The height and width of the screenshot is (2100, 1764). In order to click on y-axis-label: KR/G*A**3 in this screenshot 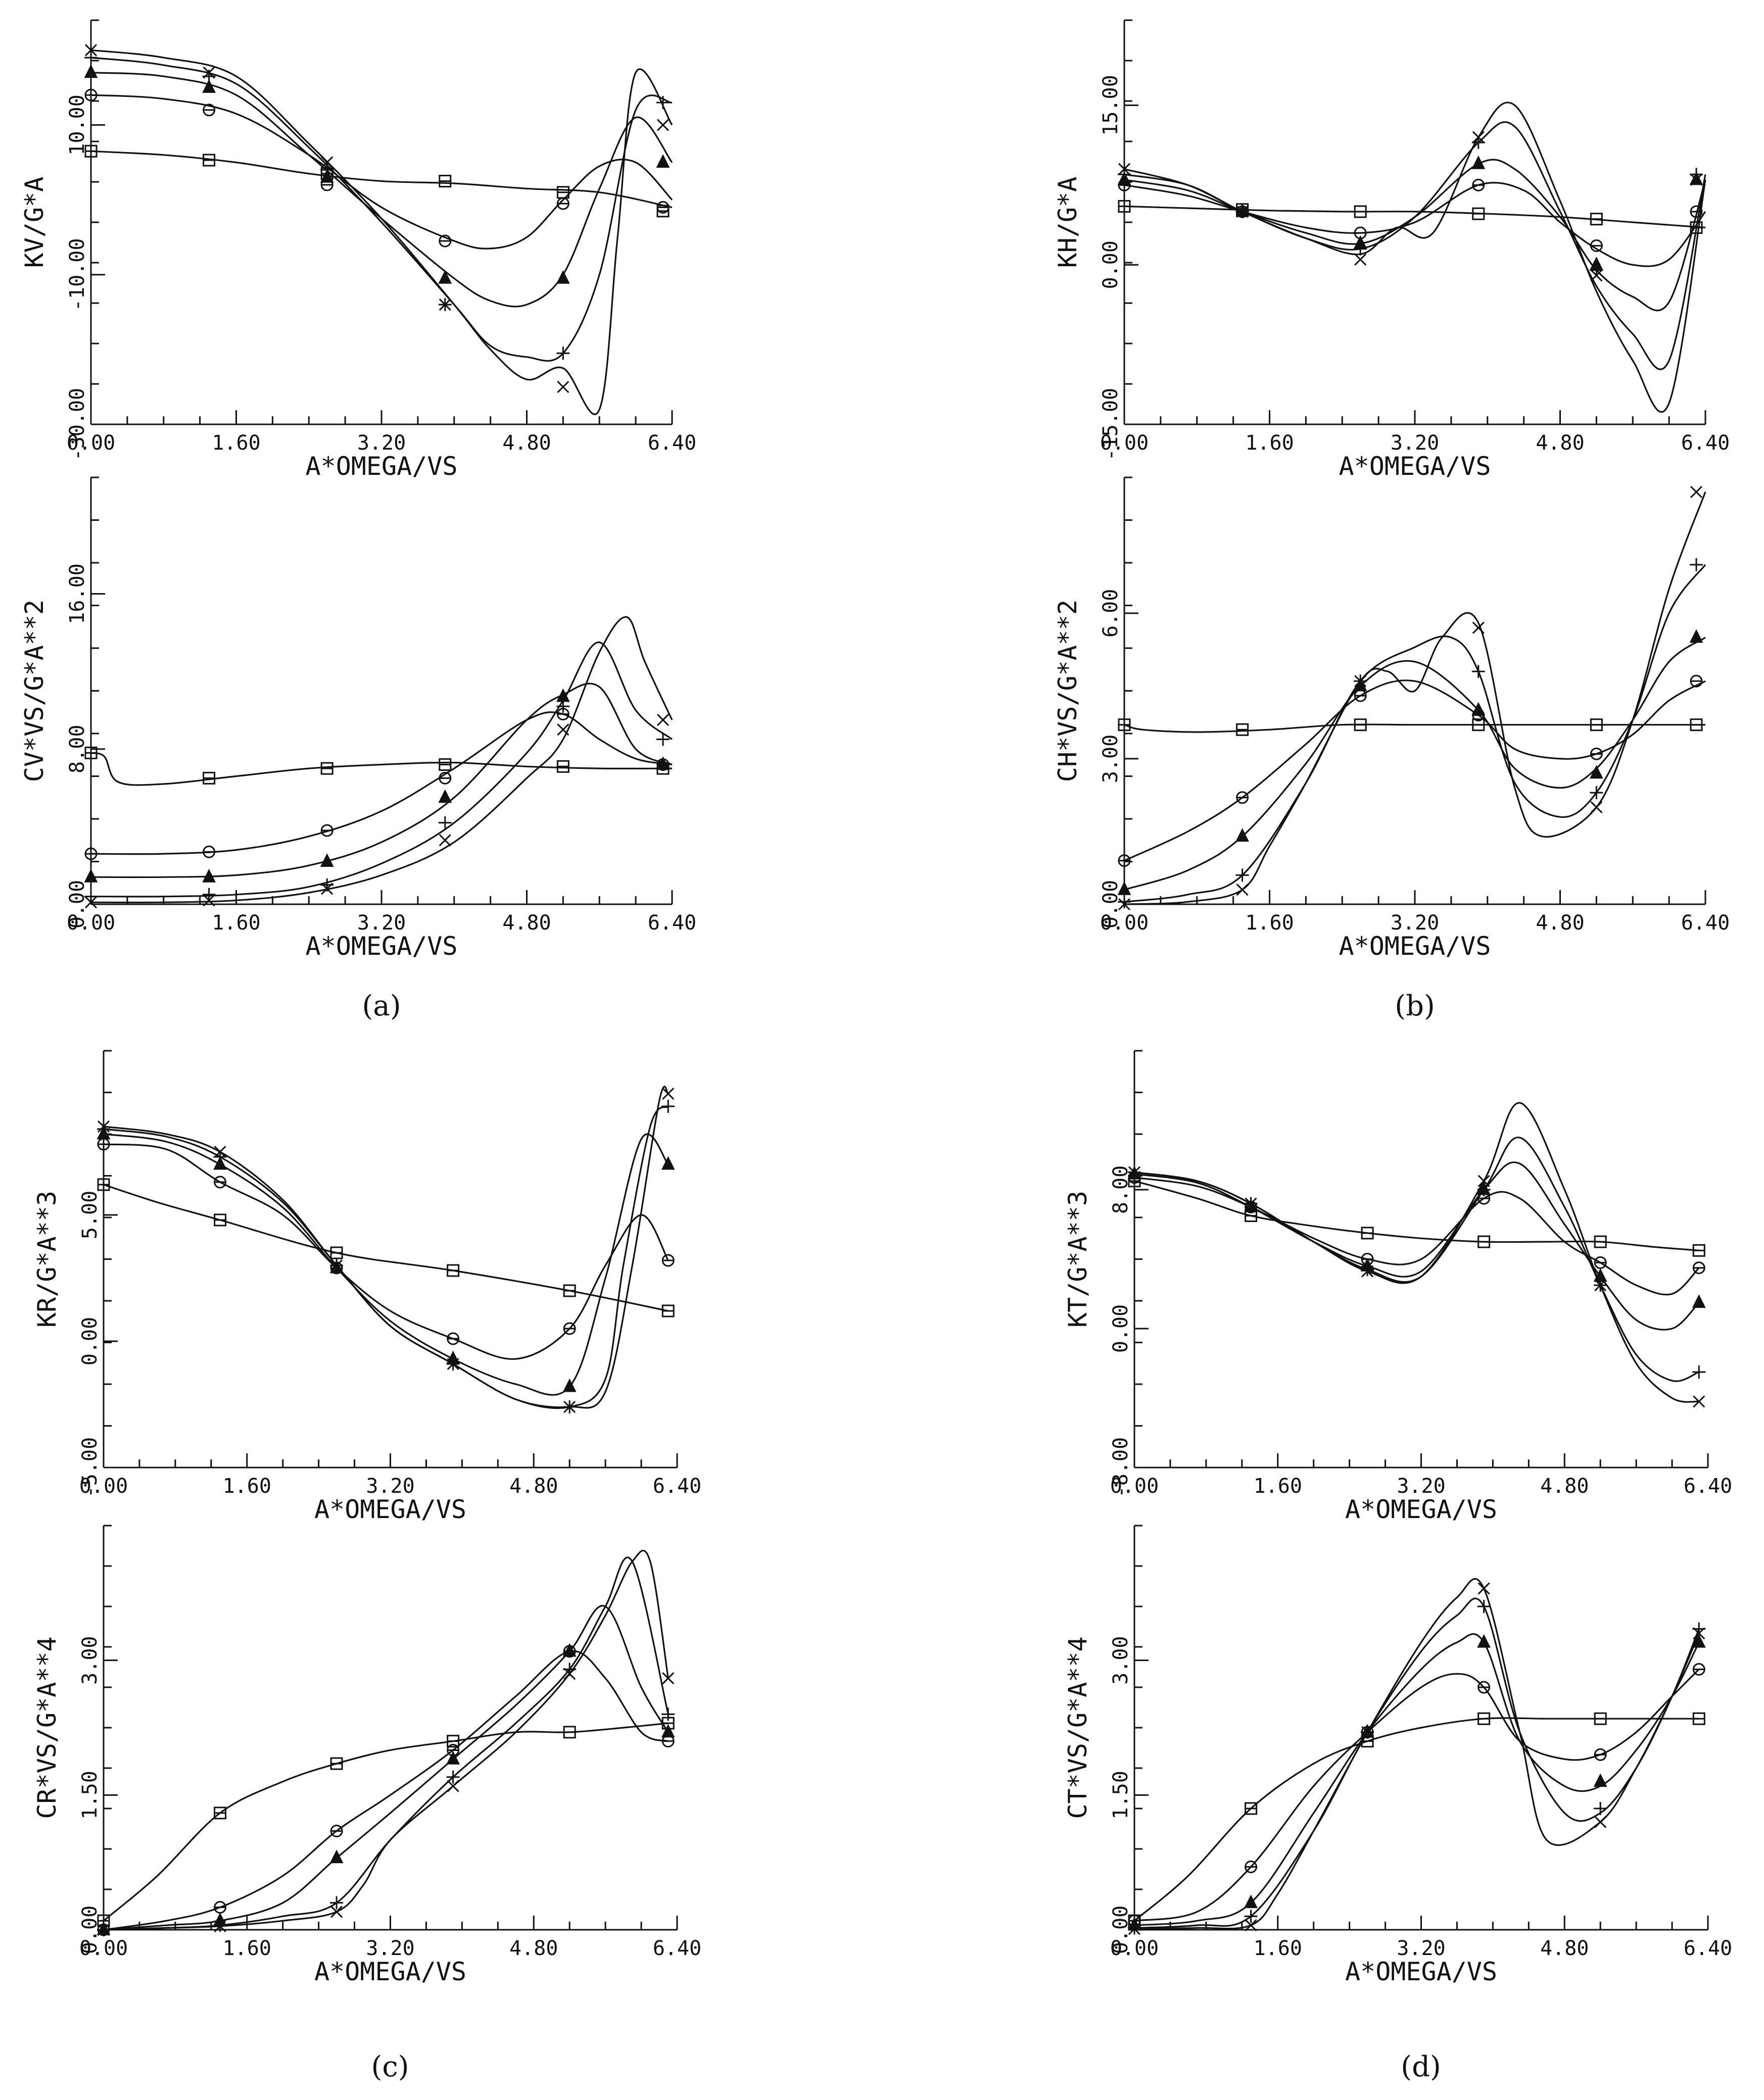, I will do `click(47, 1259)`.